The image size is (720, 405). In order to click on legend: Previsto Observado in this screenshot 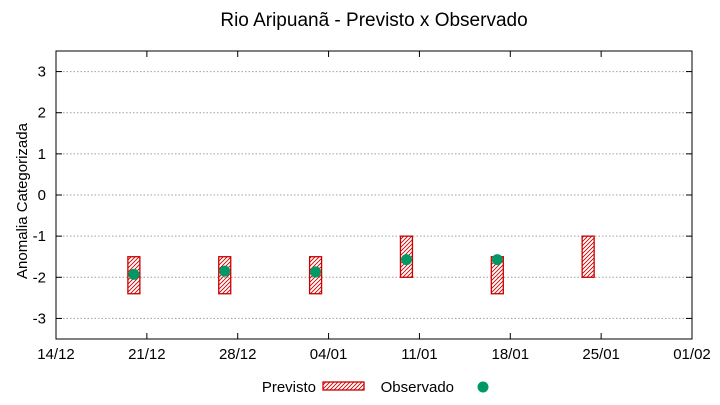, I will do `click(375, 387)`.